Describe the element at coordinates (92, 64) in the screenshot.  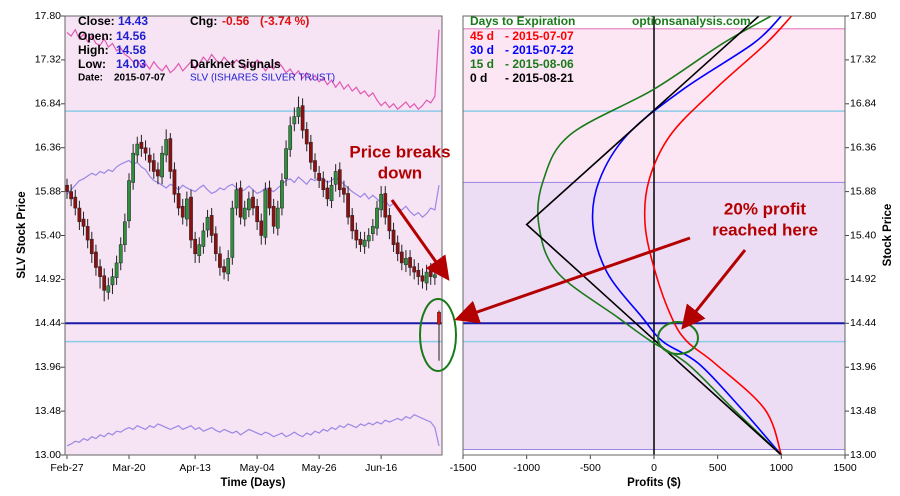
I see `low-label: Low:` at that location.